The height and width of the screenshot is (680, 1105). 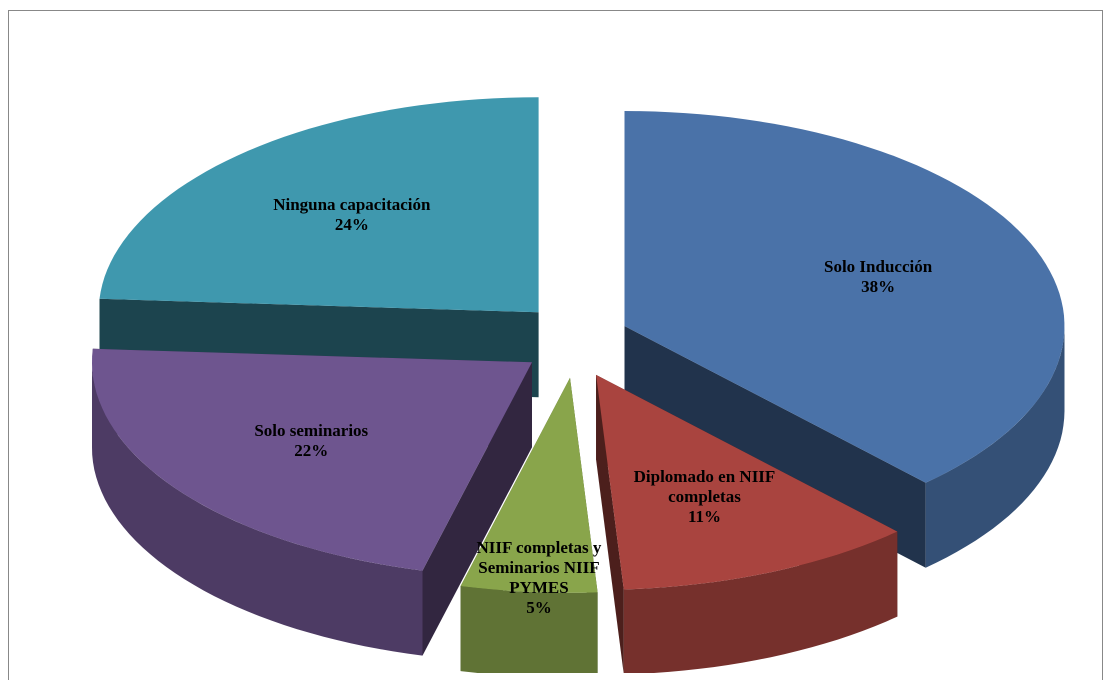 I want to click on slice-value: 22%, so click(x=311, y=450).